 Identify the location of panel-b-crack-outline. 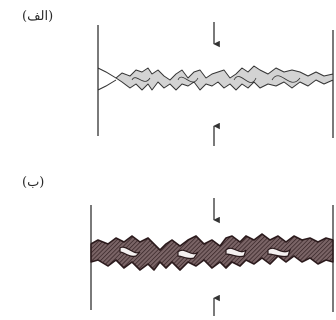
(212, 252).